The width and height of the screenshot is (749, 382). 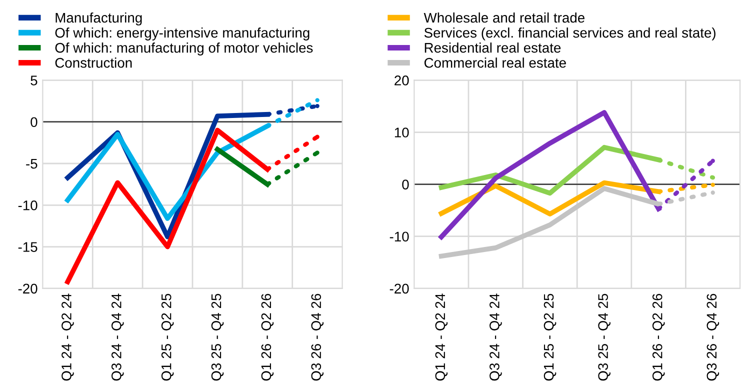 I want to click on legend-label: Of which: manufacturing of motor vehicles, so click(x=184, y=49).